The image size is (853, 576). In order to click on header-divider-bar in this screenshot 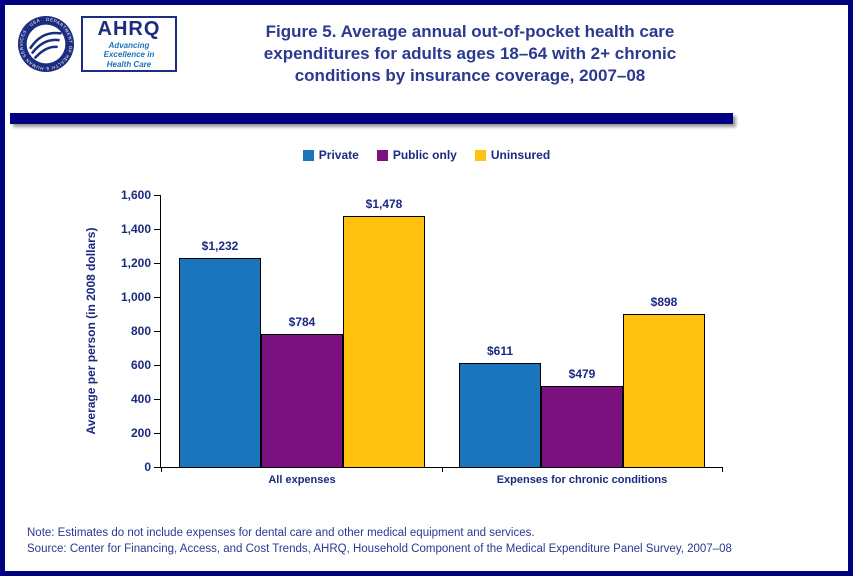, I will do `click(371, 118)`.